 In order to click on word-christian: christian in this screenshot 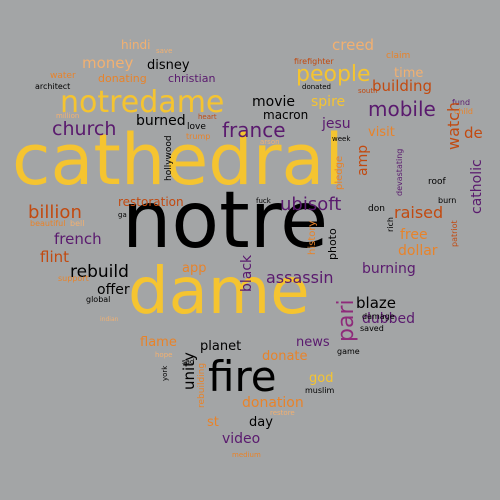, I will do `click(192, 78)`.